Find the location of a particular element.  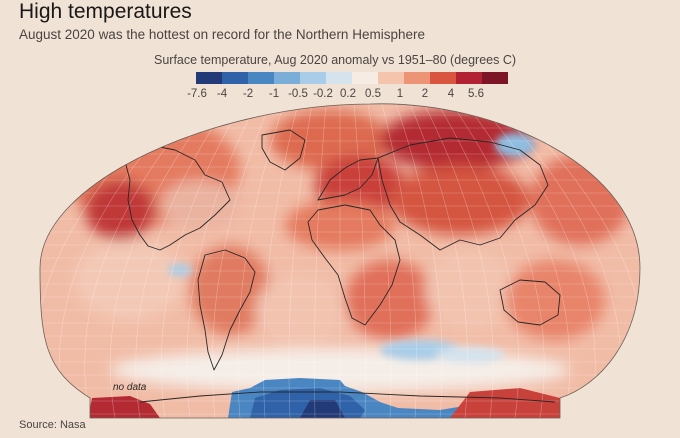

anomaly-cool-tasman is located at coordinates (470, 355).